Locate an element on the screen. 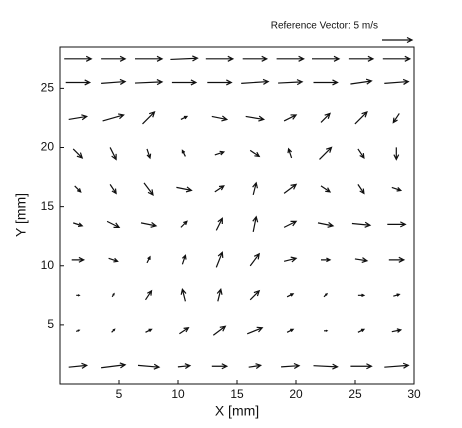 This screenshot has height=428, width=462. reference-label: Reference Vector: 5 m/s is located at coordinates (324, 26).